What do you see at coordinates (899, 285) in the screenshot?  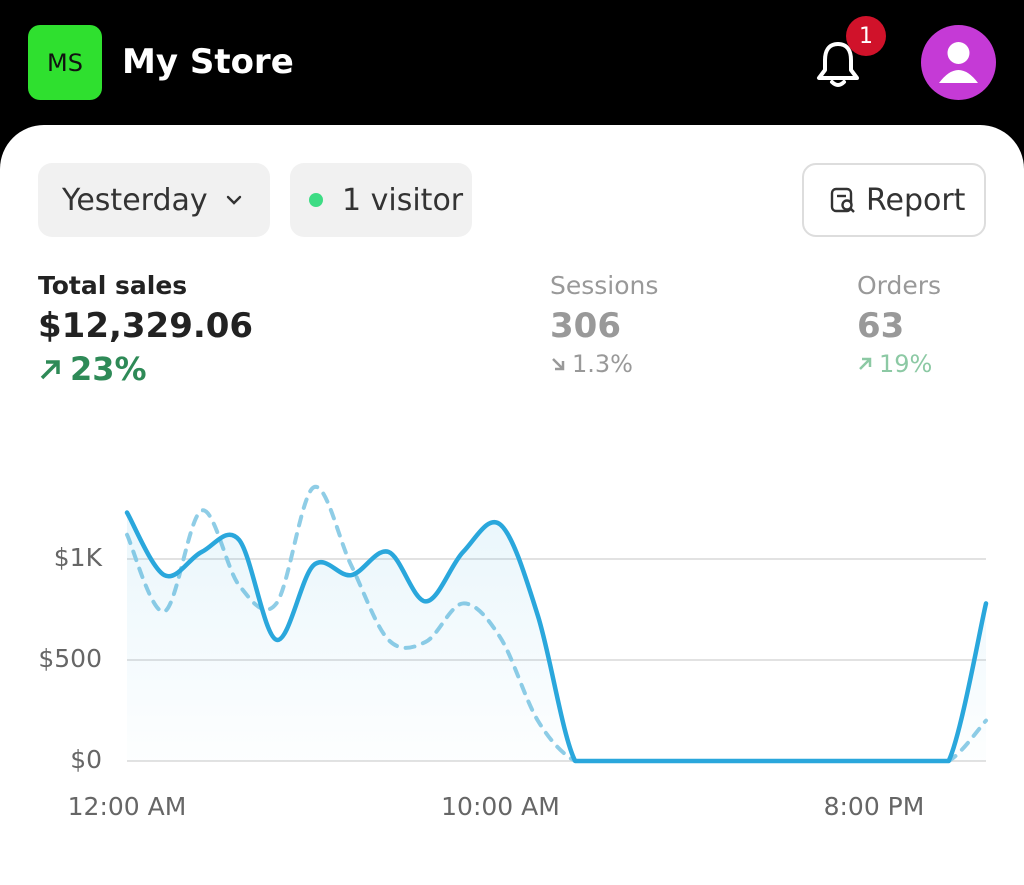 I see `metric-label: Orders` at bounding box center [899, 285].